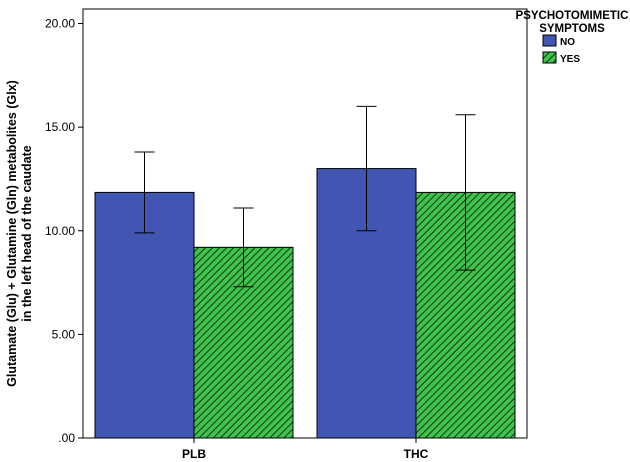 Image resolution: width=630 pixels, height=462 pixels. Describe the element at coordinates (60, 24) in the screenshot. I see `y-tick-label: 20.00` at that location.